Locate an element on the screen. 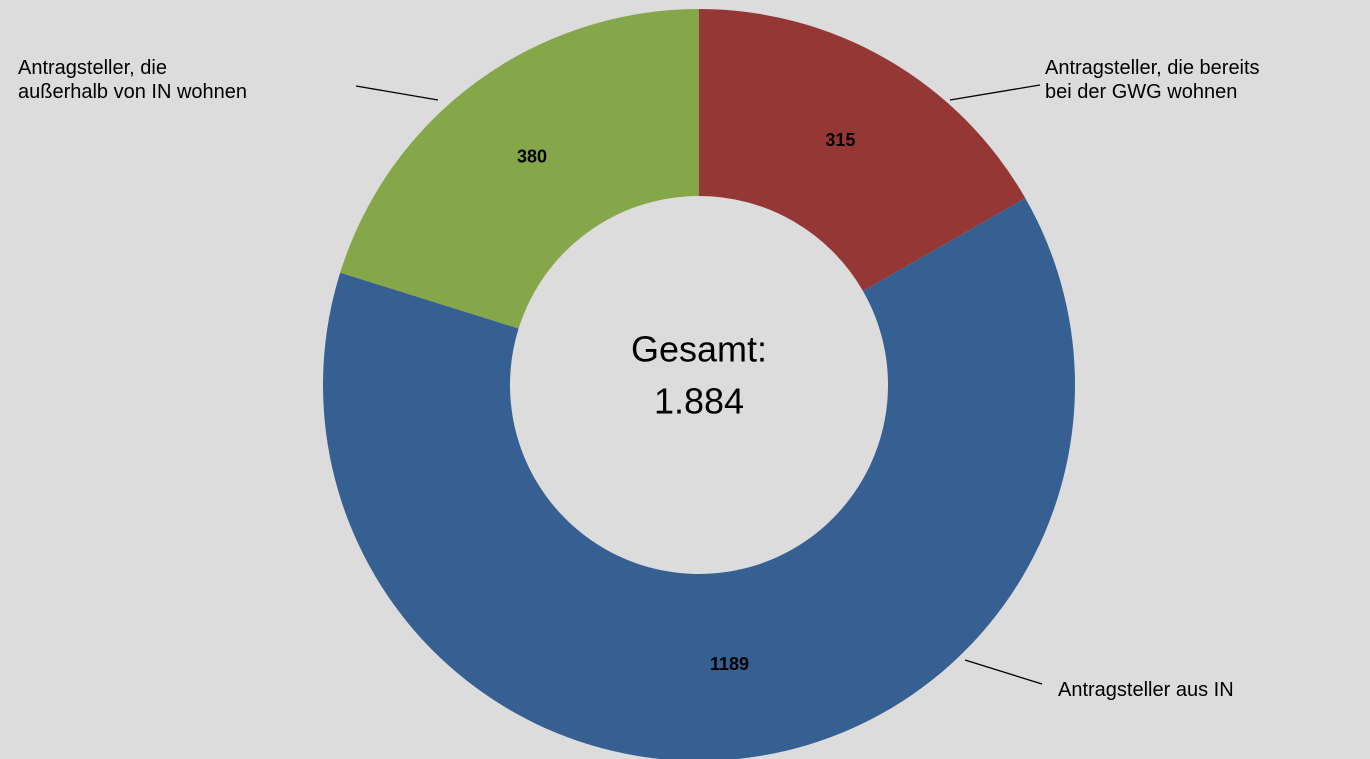 The image size is (1370, 759). data-label: 380 is located at coordinates (532, 156).